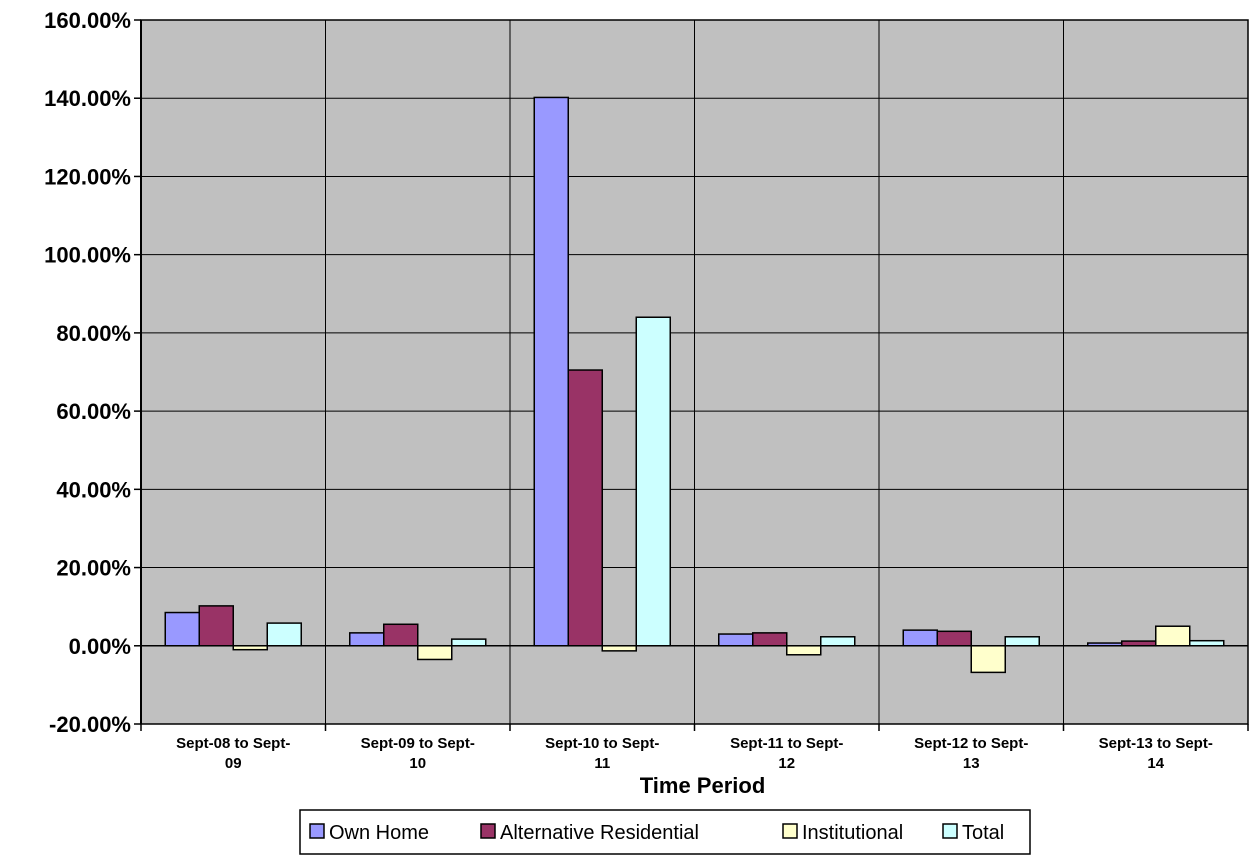 Image resolution: width=1257 pixels, height=855 pixels. I want to click on y-tick-label: 100.00%, so click(87, 255).